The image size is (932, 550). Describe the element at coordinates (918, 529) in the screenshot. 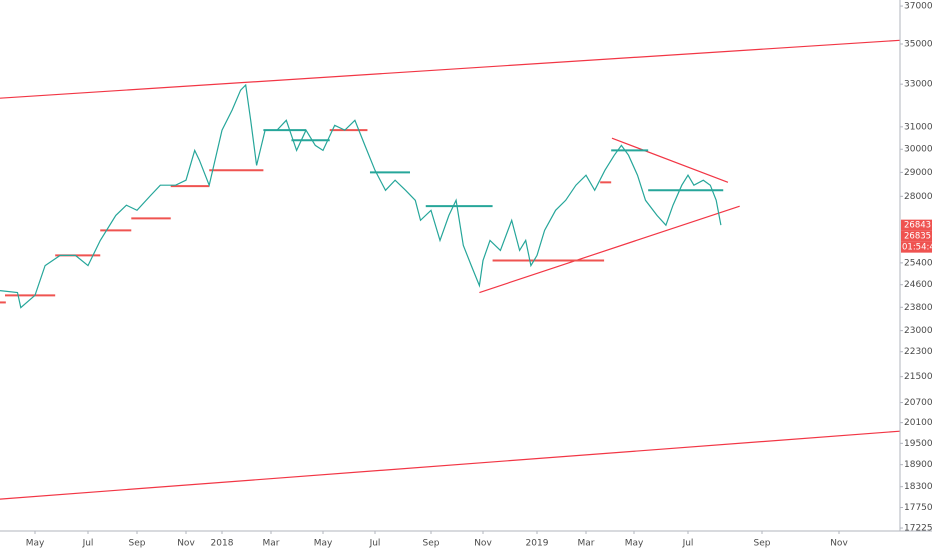

I see `y-tick-label: 17225` at that location.